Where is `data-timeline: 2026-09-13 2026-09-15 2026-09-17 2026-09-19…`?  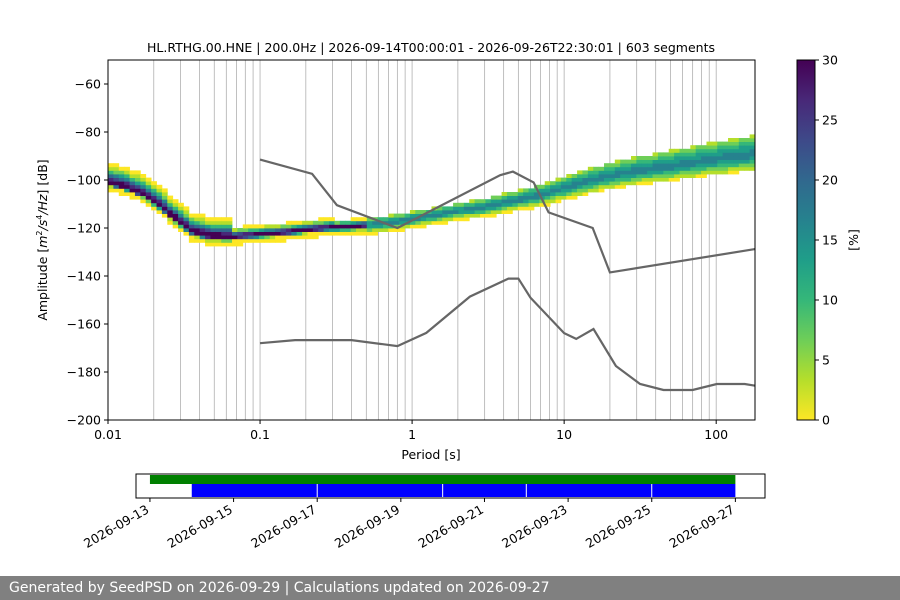 data-timeline: 2026-09-13 2026-09-15 2026-09-17 2026-09-19… is located at coordinates (423, 512).